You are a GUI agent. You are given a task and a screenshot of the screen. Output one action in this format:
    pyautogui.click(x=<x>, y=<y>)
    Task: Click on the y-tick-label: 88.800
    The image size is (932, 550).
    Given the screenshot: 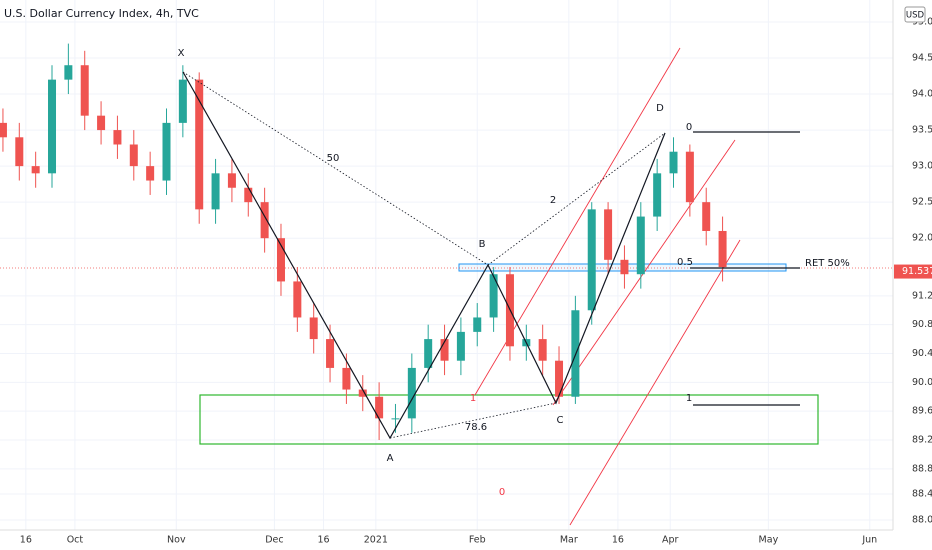 What is the action you would take?
    pyautogui.click(x=922, y=468)
    